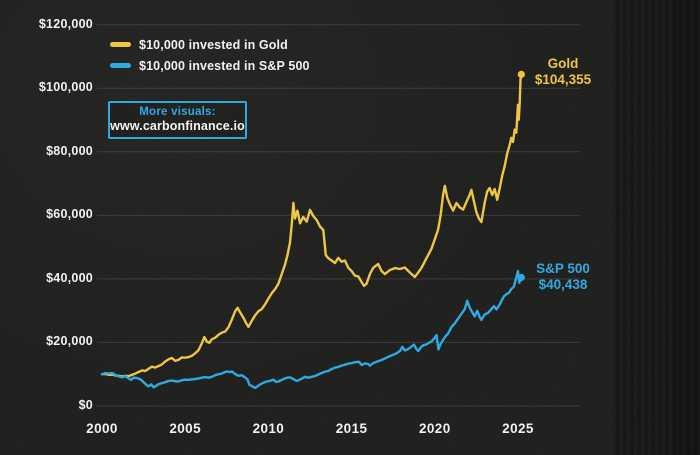 The height and width of the screenshot is (455, 700). I want to click on legend-label-sp500: $10,000 invested in S&P 500, so click(224, 65).